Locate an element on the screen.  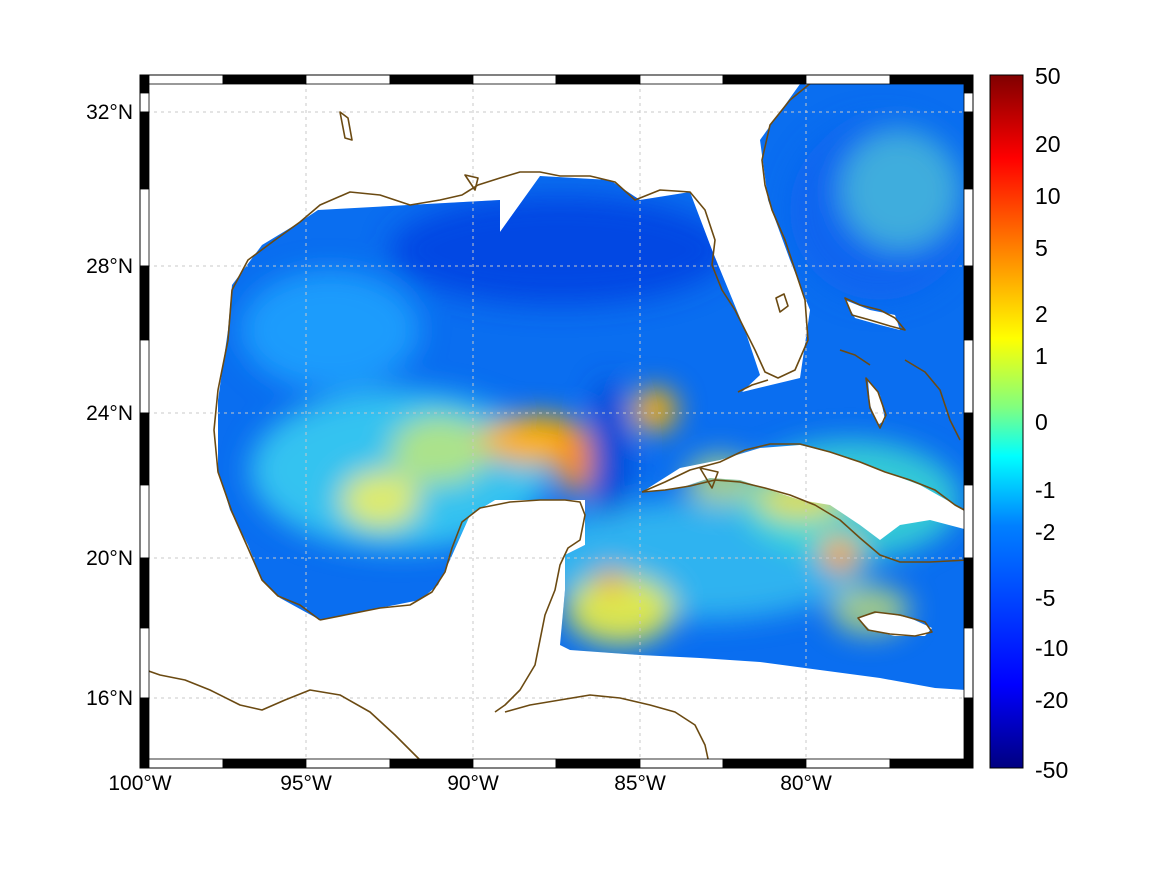
colorbar-tick-label: -5 is located at coordinates (1045, 598).